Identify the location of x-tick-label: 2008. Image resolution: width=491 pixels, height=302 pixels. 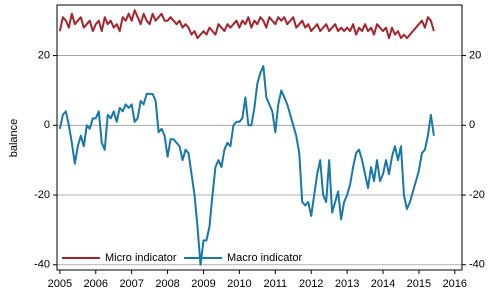
(167, 284).